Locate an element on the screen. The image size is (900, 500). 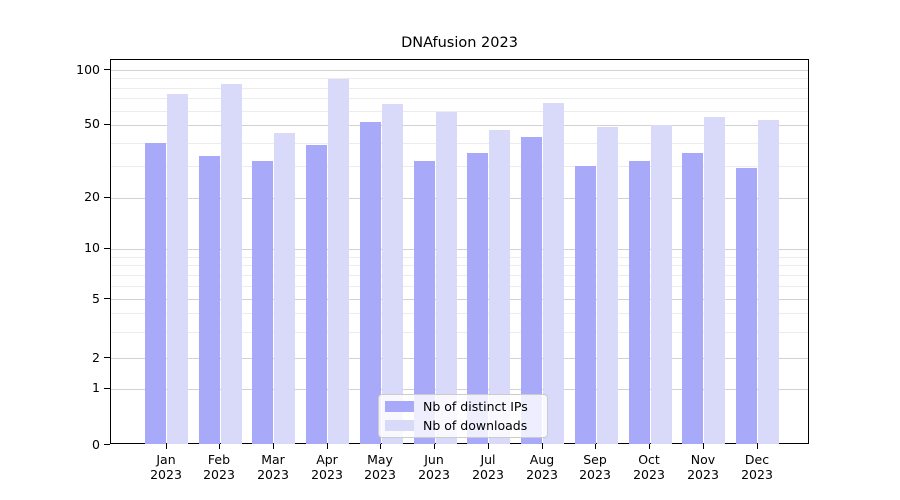
x-tick-mar is located at coordinates (273, 446).